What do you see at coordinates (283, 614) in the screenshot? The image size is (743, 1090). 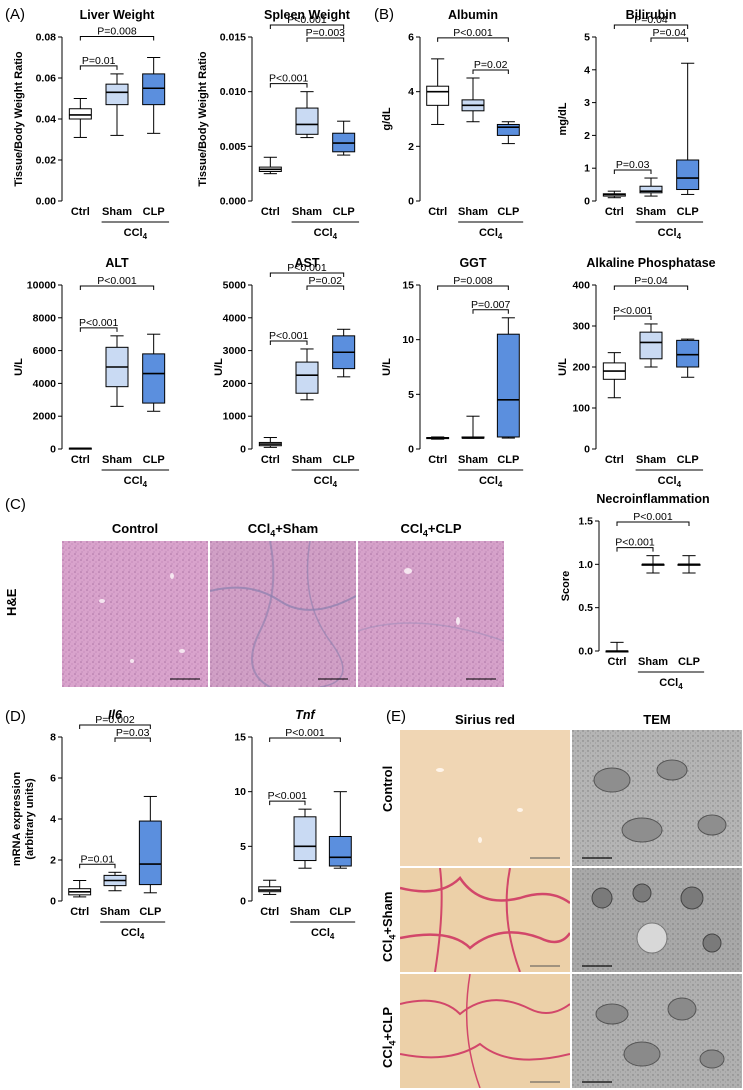 I see `he-image-sham` at bounding box center [283, 614].